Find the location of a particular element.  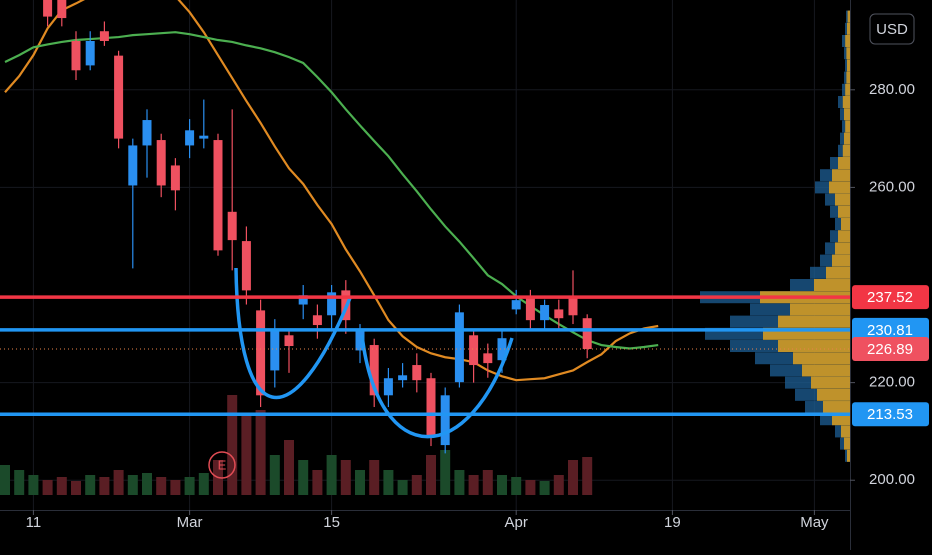

earnings-label: E is located at coordinates (222, 464).